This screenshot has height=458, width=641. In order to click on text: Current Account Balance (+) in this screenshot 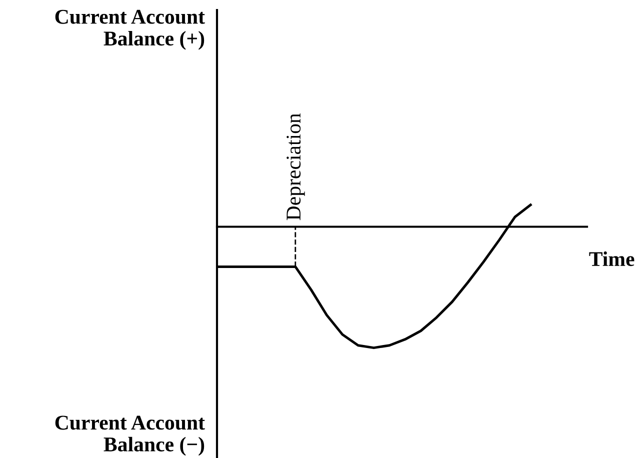, I will do `click(130, 30)`.